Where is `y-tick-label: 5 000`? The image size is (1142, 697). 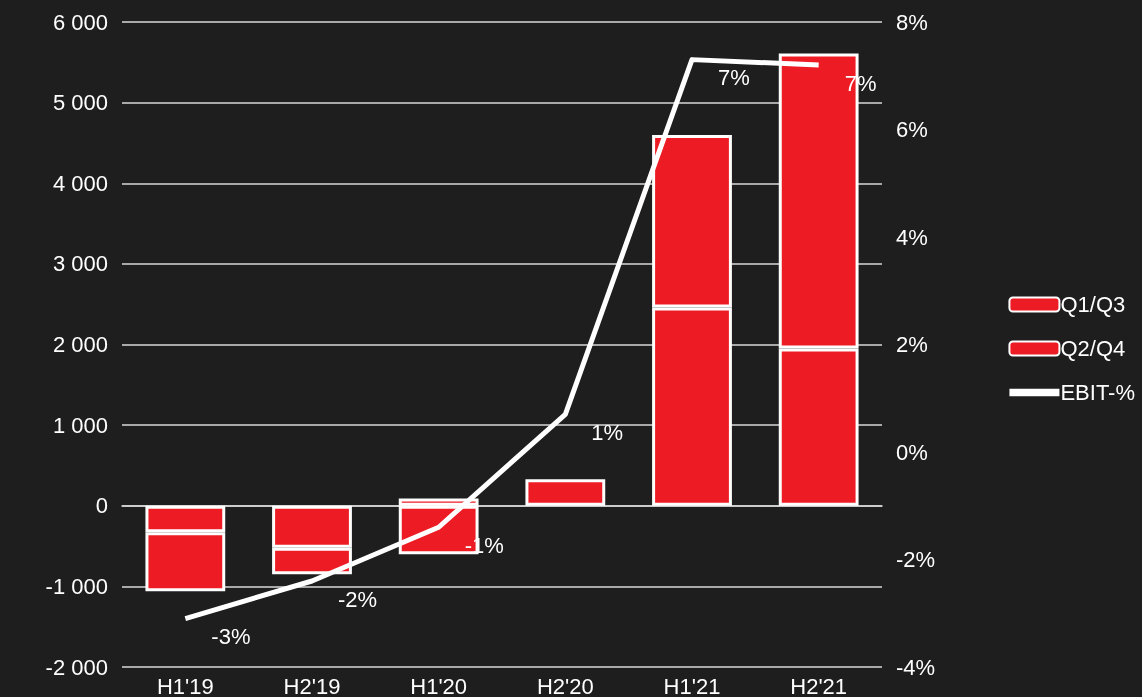
y-tick-label: 5 000 is located at coordinates (80, 103).